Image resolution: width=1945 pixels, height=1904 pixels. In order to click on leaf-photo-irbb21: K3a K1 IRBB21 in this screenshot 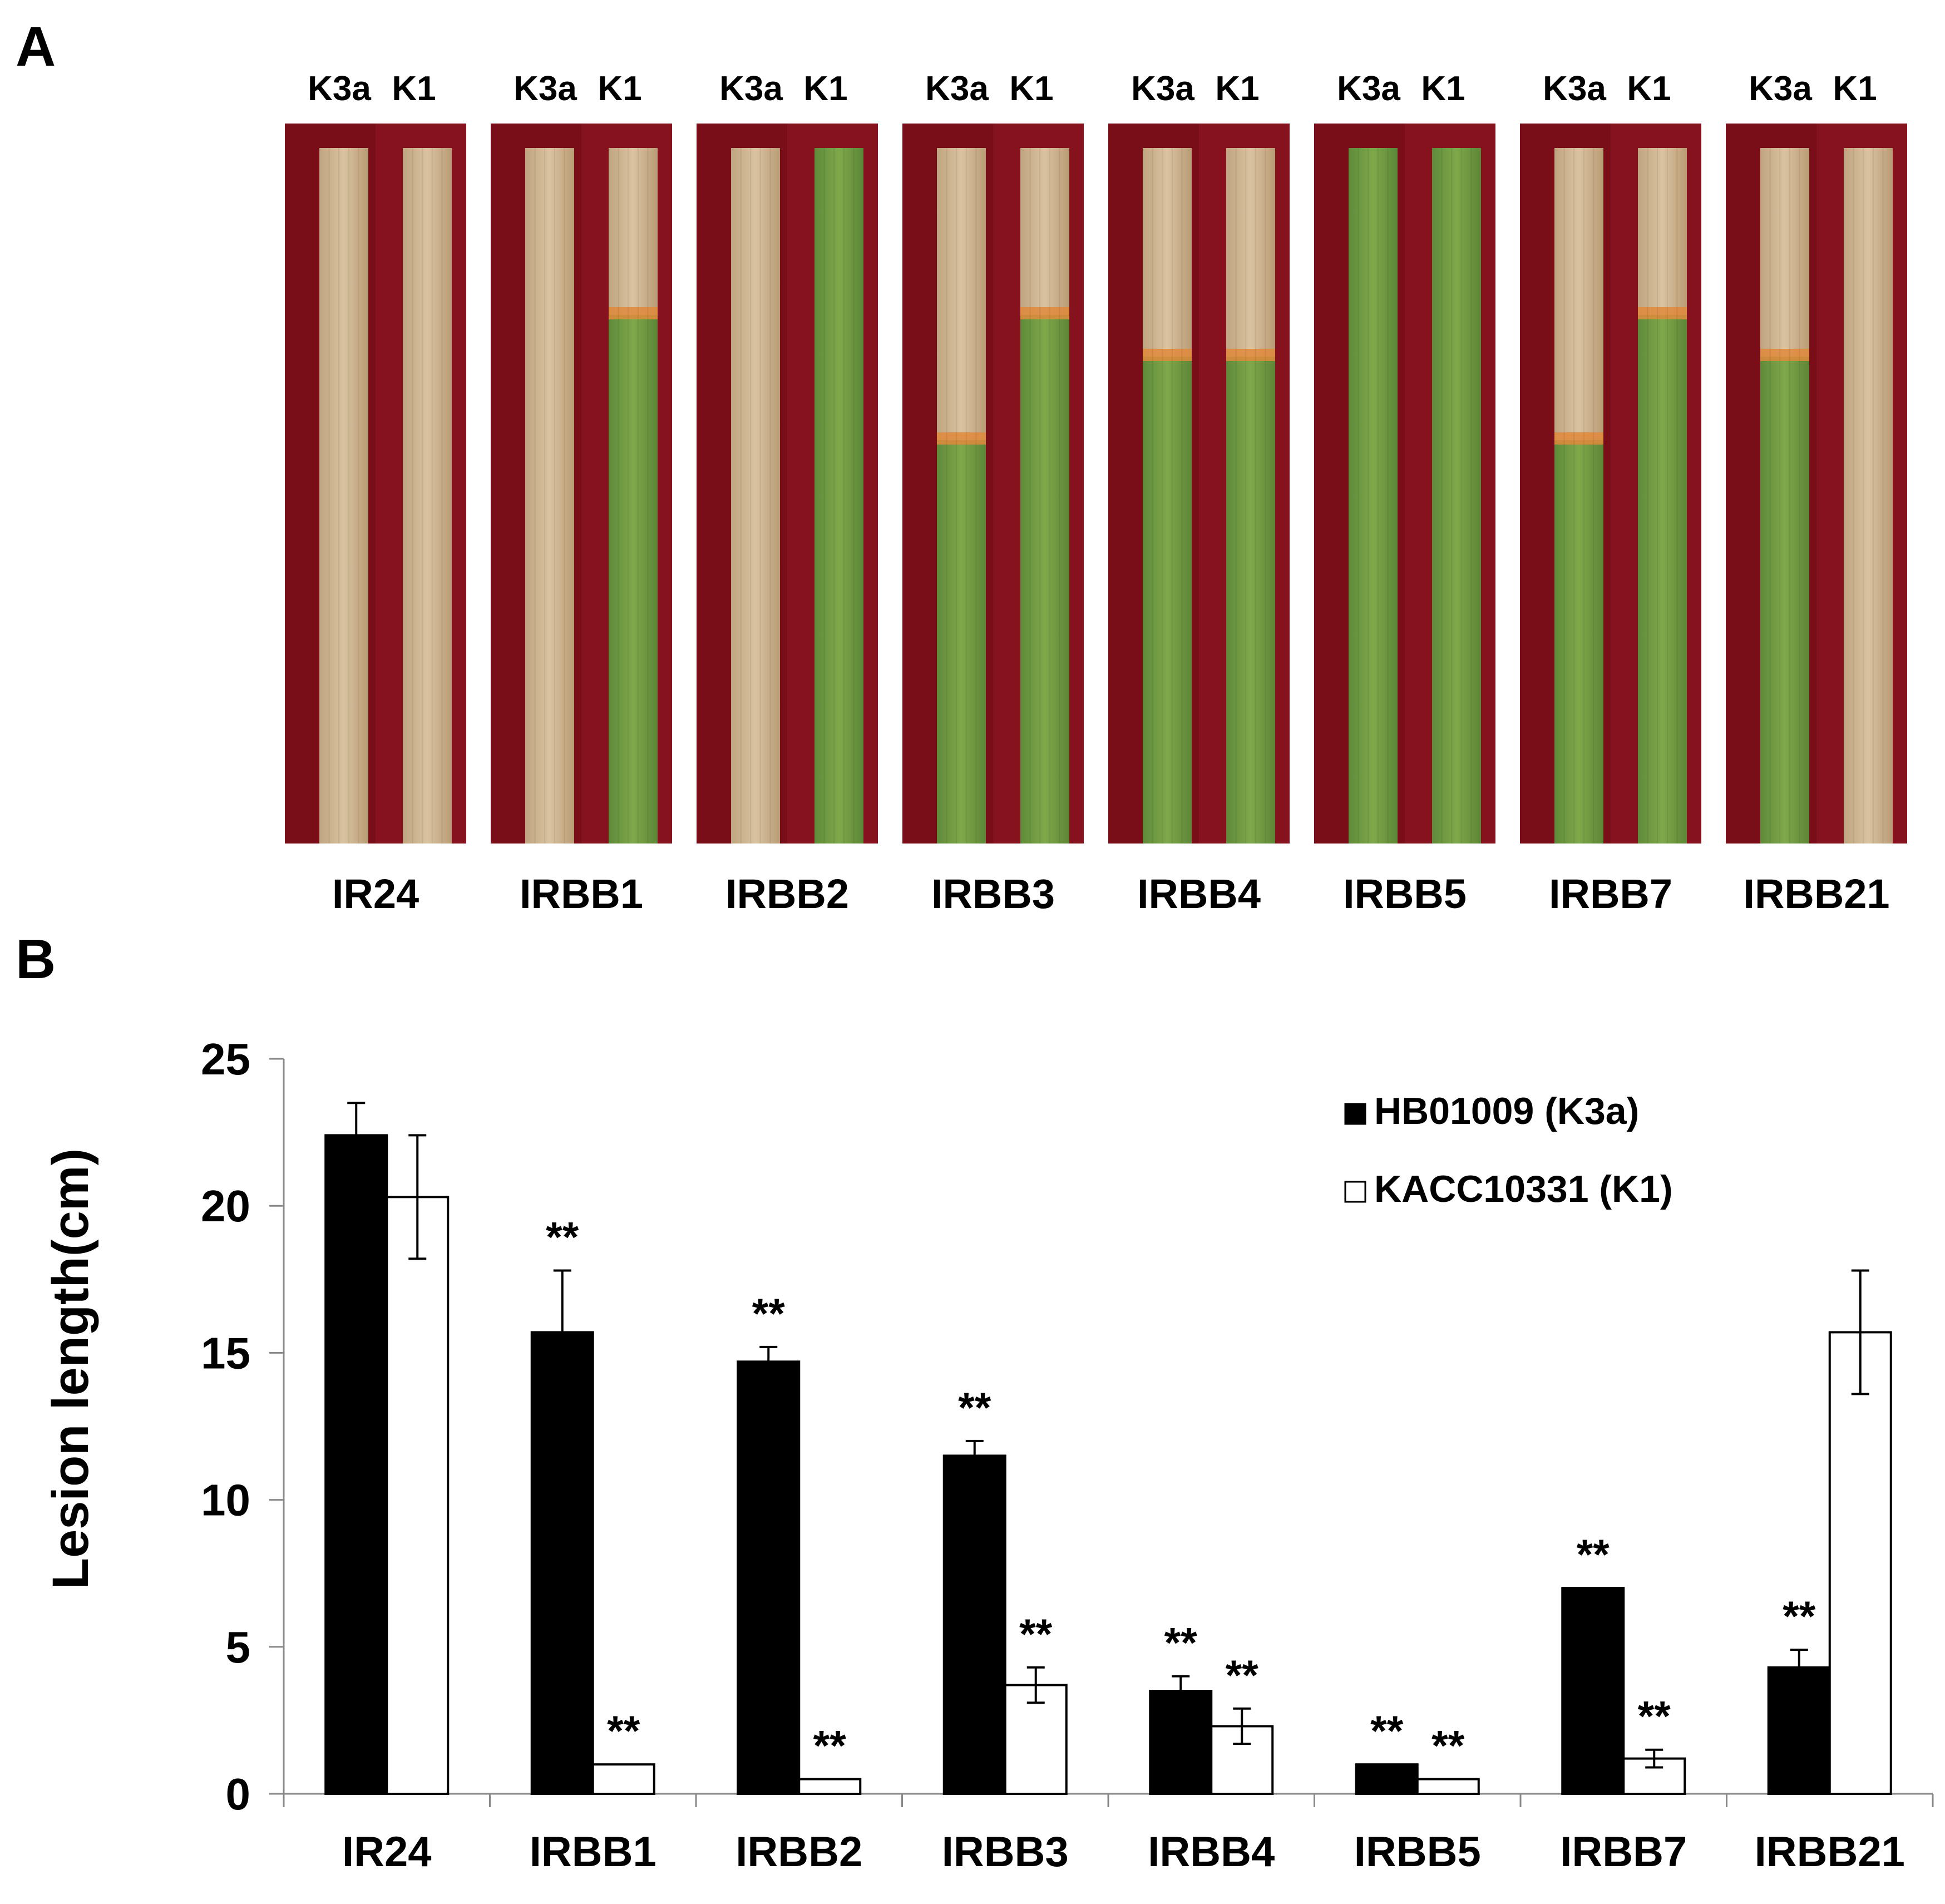, I will do `click(1816, 494)`.